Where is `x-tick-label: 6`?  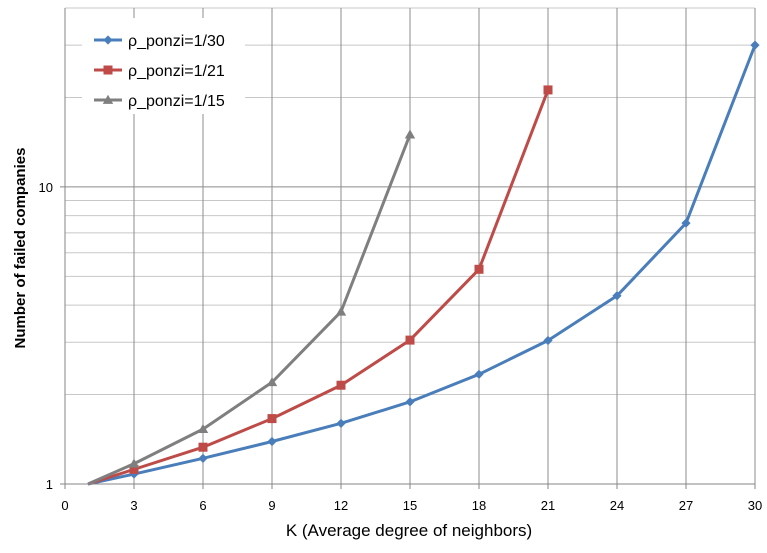 x-tick-label: 6 is located at coordinates (202, 505).